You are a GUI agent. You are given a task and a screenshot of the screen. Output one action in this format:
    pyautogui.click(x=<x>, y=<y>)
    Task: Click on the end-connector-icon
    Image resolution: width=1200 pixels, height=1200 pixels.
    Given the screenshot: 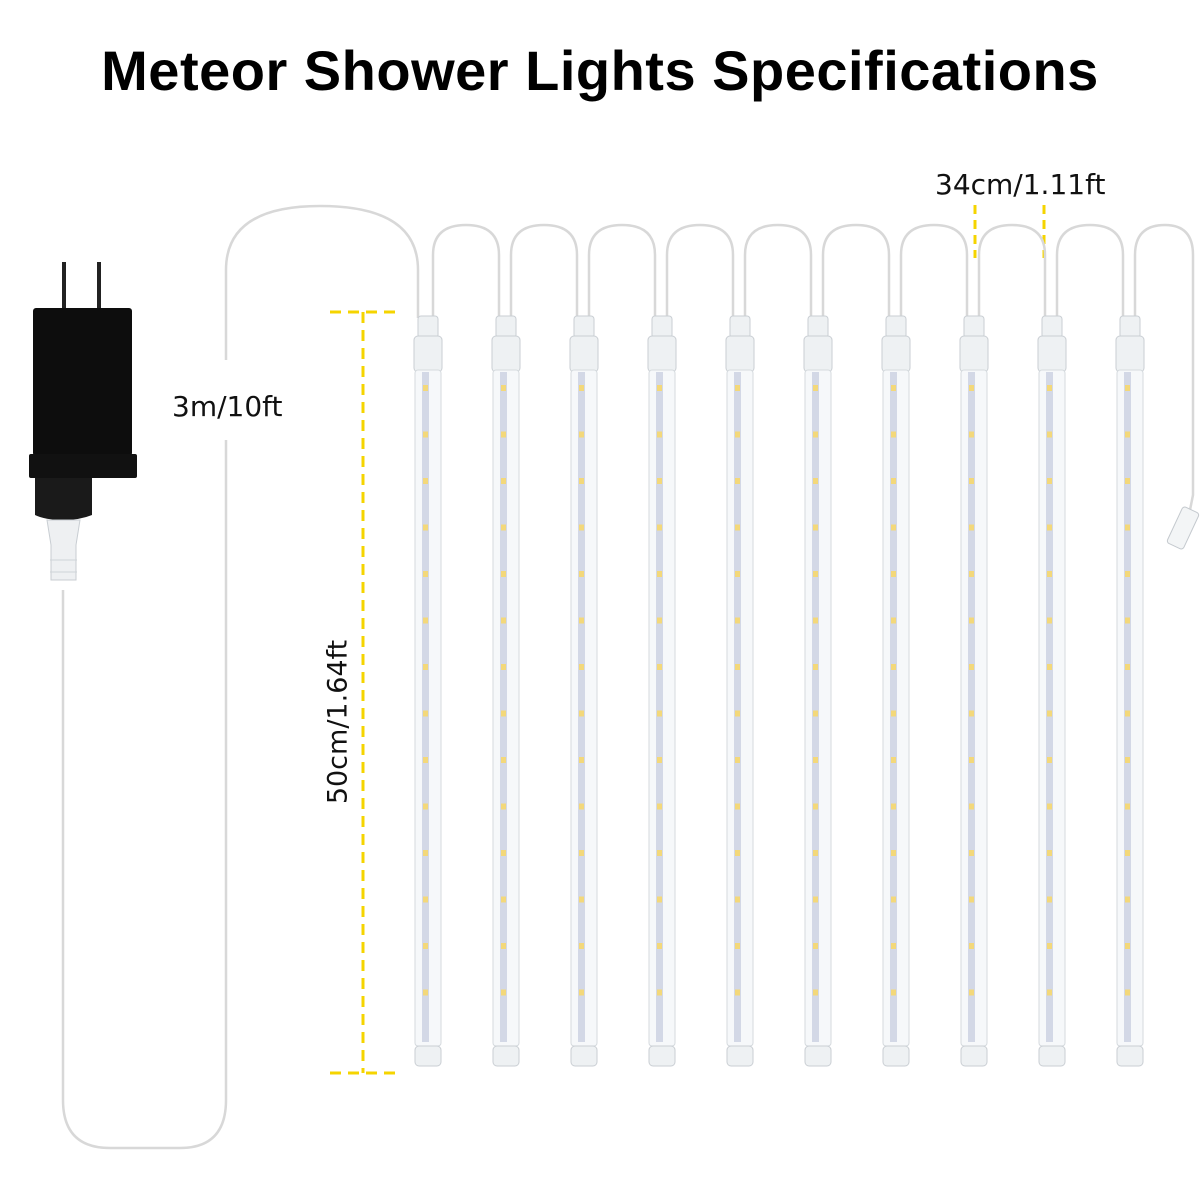 What is the action you would take?
    pyautogui.click(x=1183, y=528)
    